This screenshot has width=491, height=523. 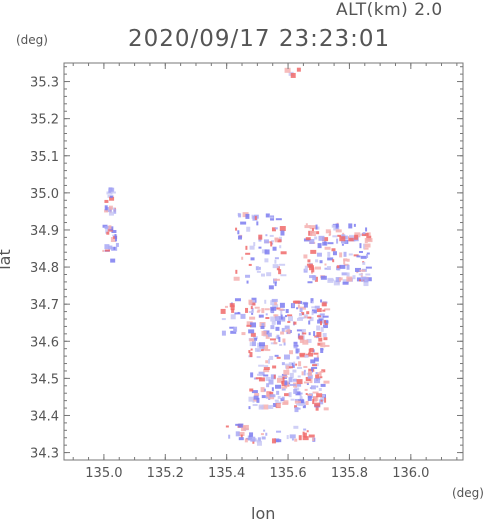 What do you see at coordinates (44, 342) in the screenshot?
I see `y-tick-label: 34.6` at bounding box center [44, 342].